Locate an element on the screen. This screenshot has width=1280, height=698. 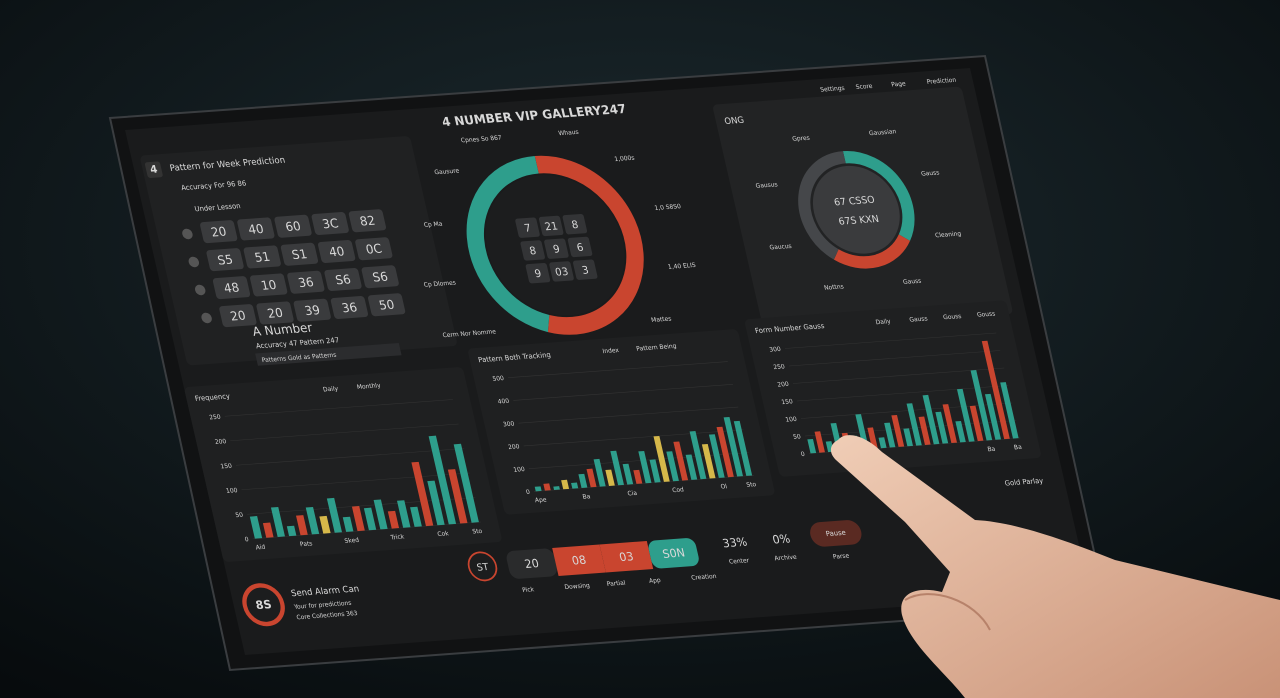
pill-segment is located at coordinates (531, 563).